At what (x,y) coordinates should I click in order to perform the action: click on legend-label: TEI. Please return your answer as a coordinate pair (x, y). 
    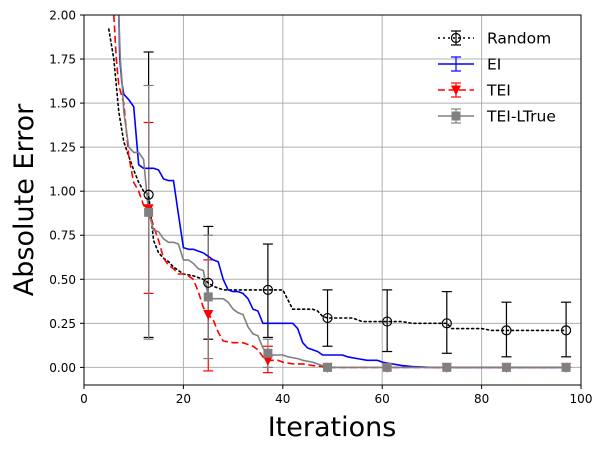
    Looking at the image, I should click on (498, 91).